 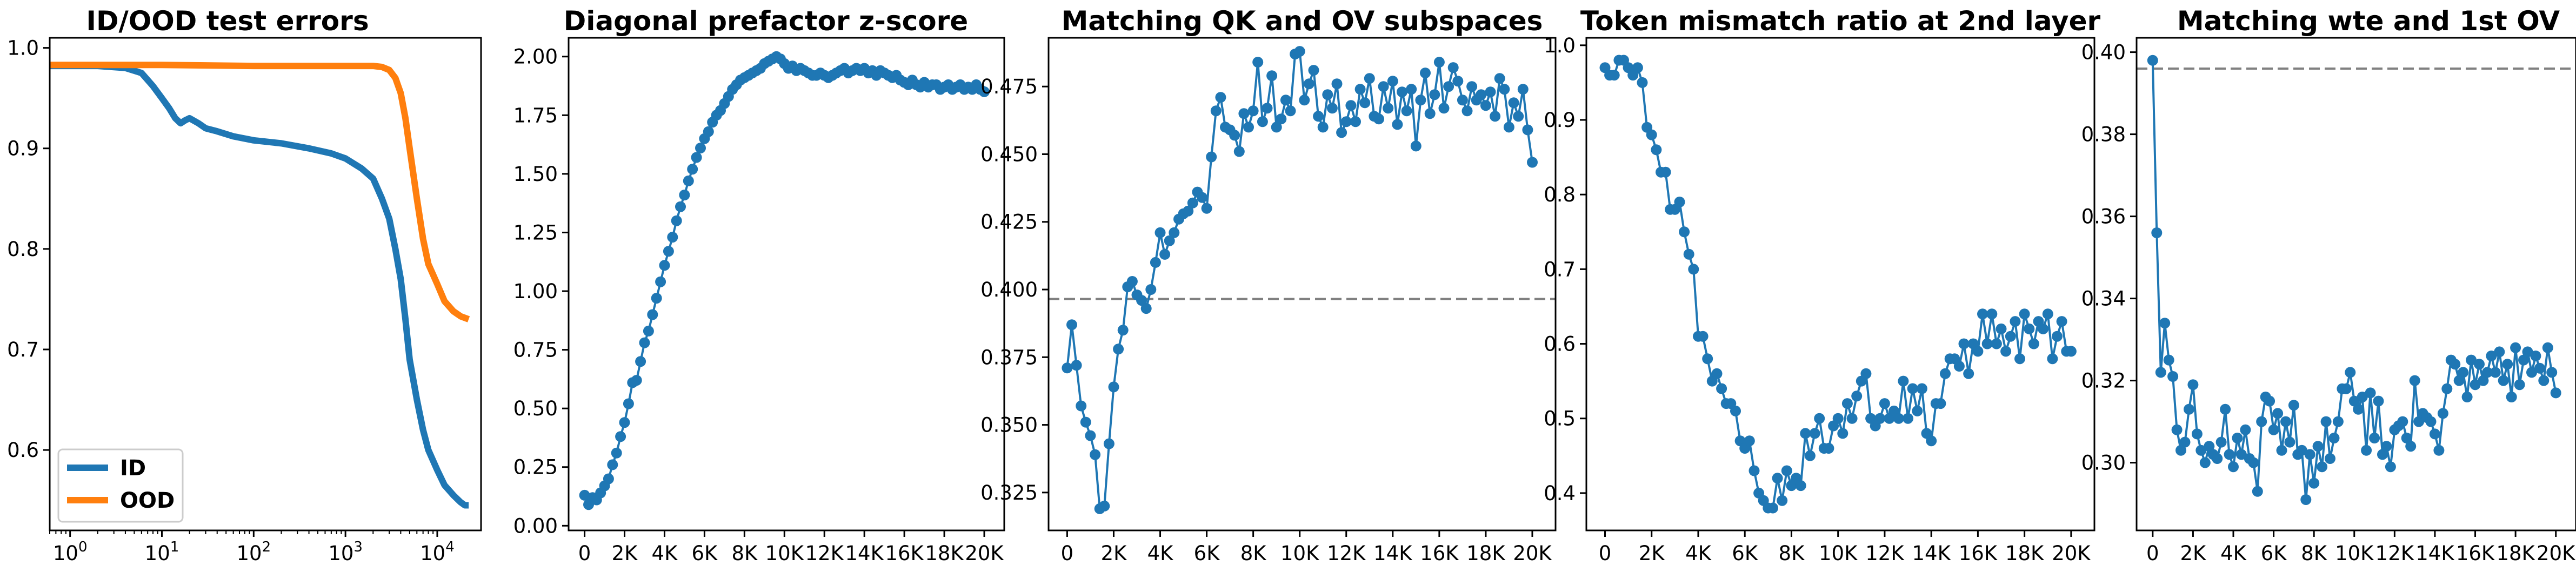 What do you see at coordinates (1560, 195) in the screenshot?
I see `chart-3-y-tick-label: 0.8` at bounding box center [1560, 195].